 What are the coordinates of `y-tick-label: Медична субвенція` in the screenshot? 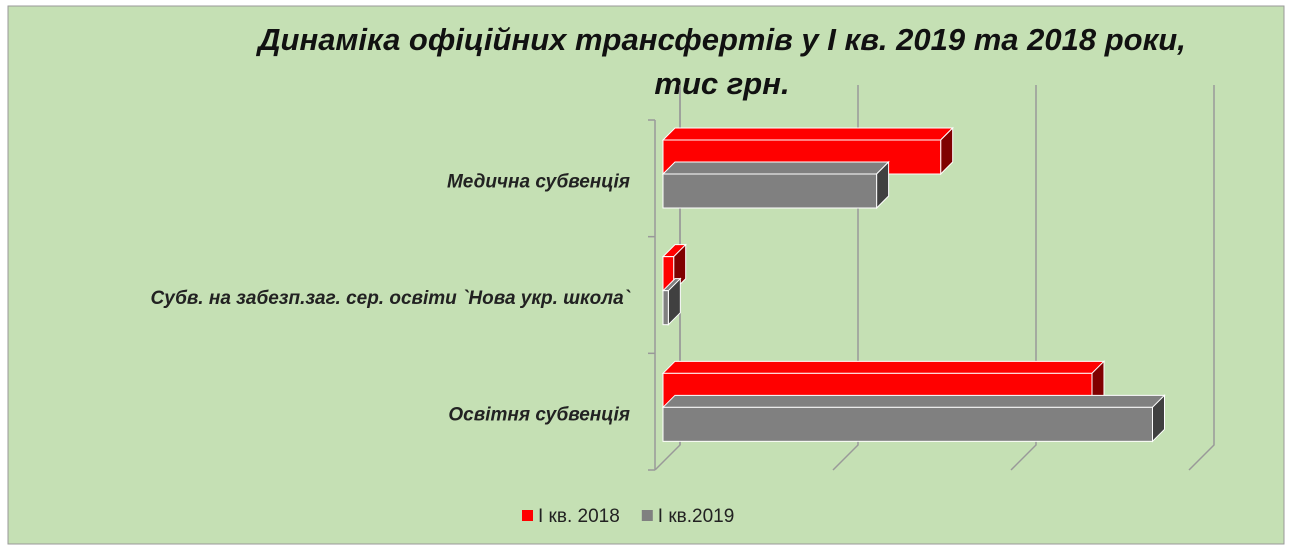 It's located at (538, 181).